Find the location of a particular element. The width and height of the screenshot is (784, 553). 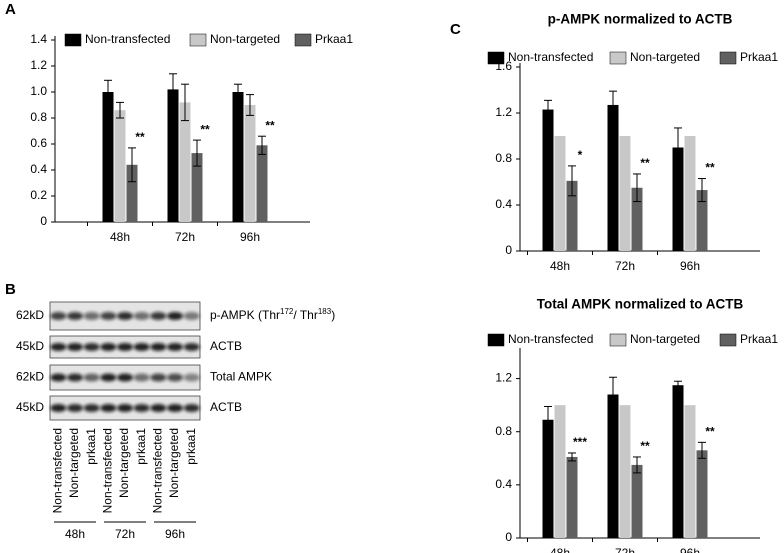

y-tick-label: 1.4 is located at coordinates (38, 39).